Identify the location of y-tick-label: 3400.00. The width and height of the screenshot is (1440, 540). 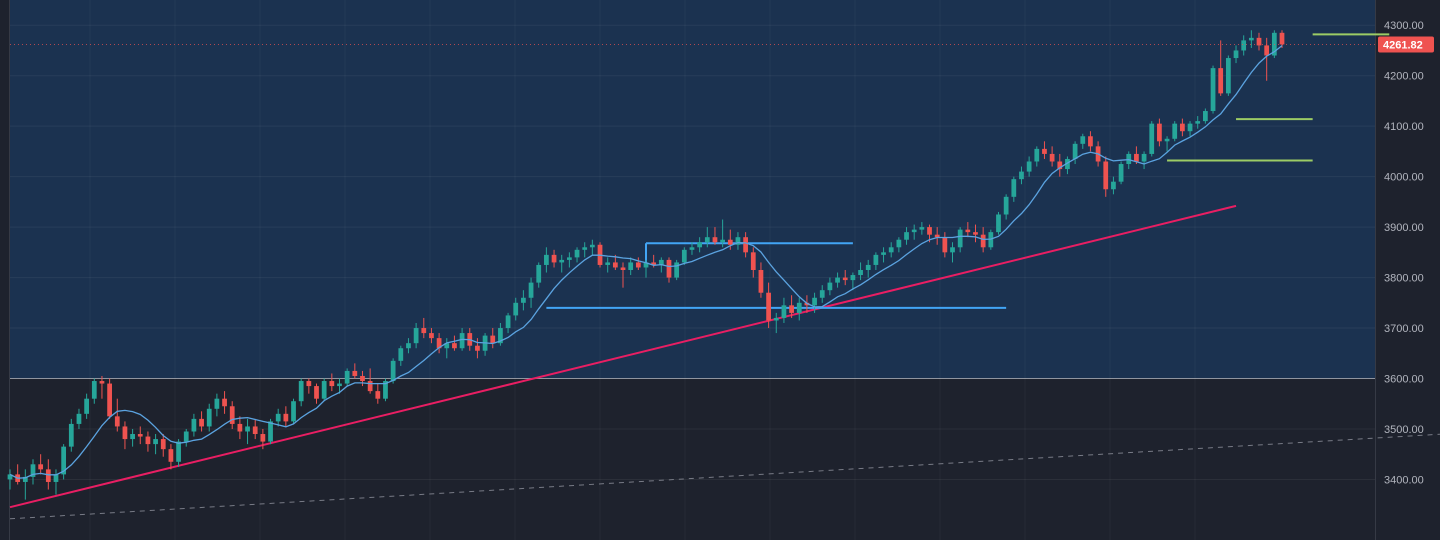
(1404, 480).